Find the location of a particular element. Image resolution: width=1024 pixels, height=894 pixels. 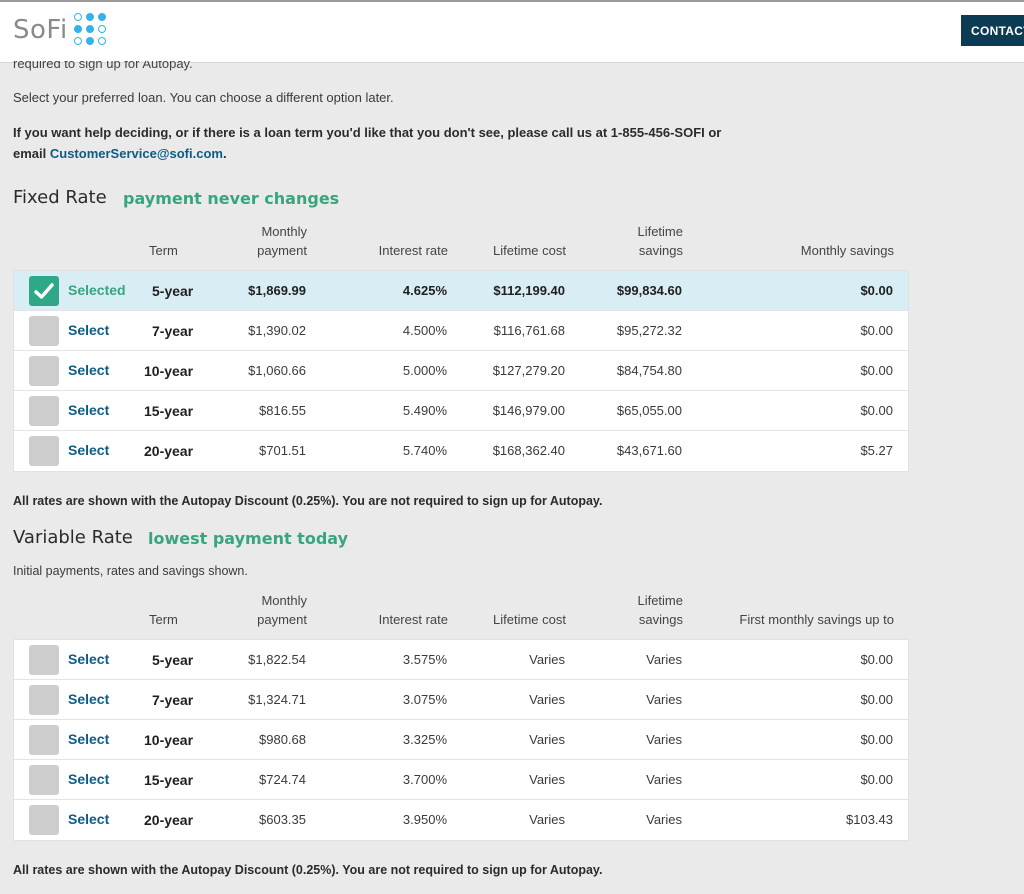

variable-rate-tag: lowest payment today is located at coordinates (248, 538).